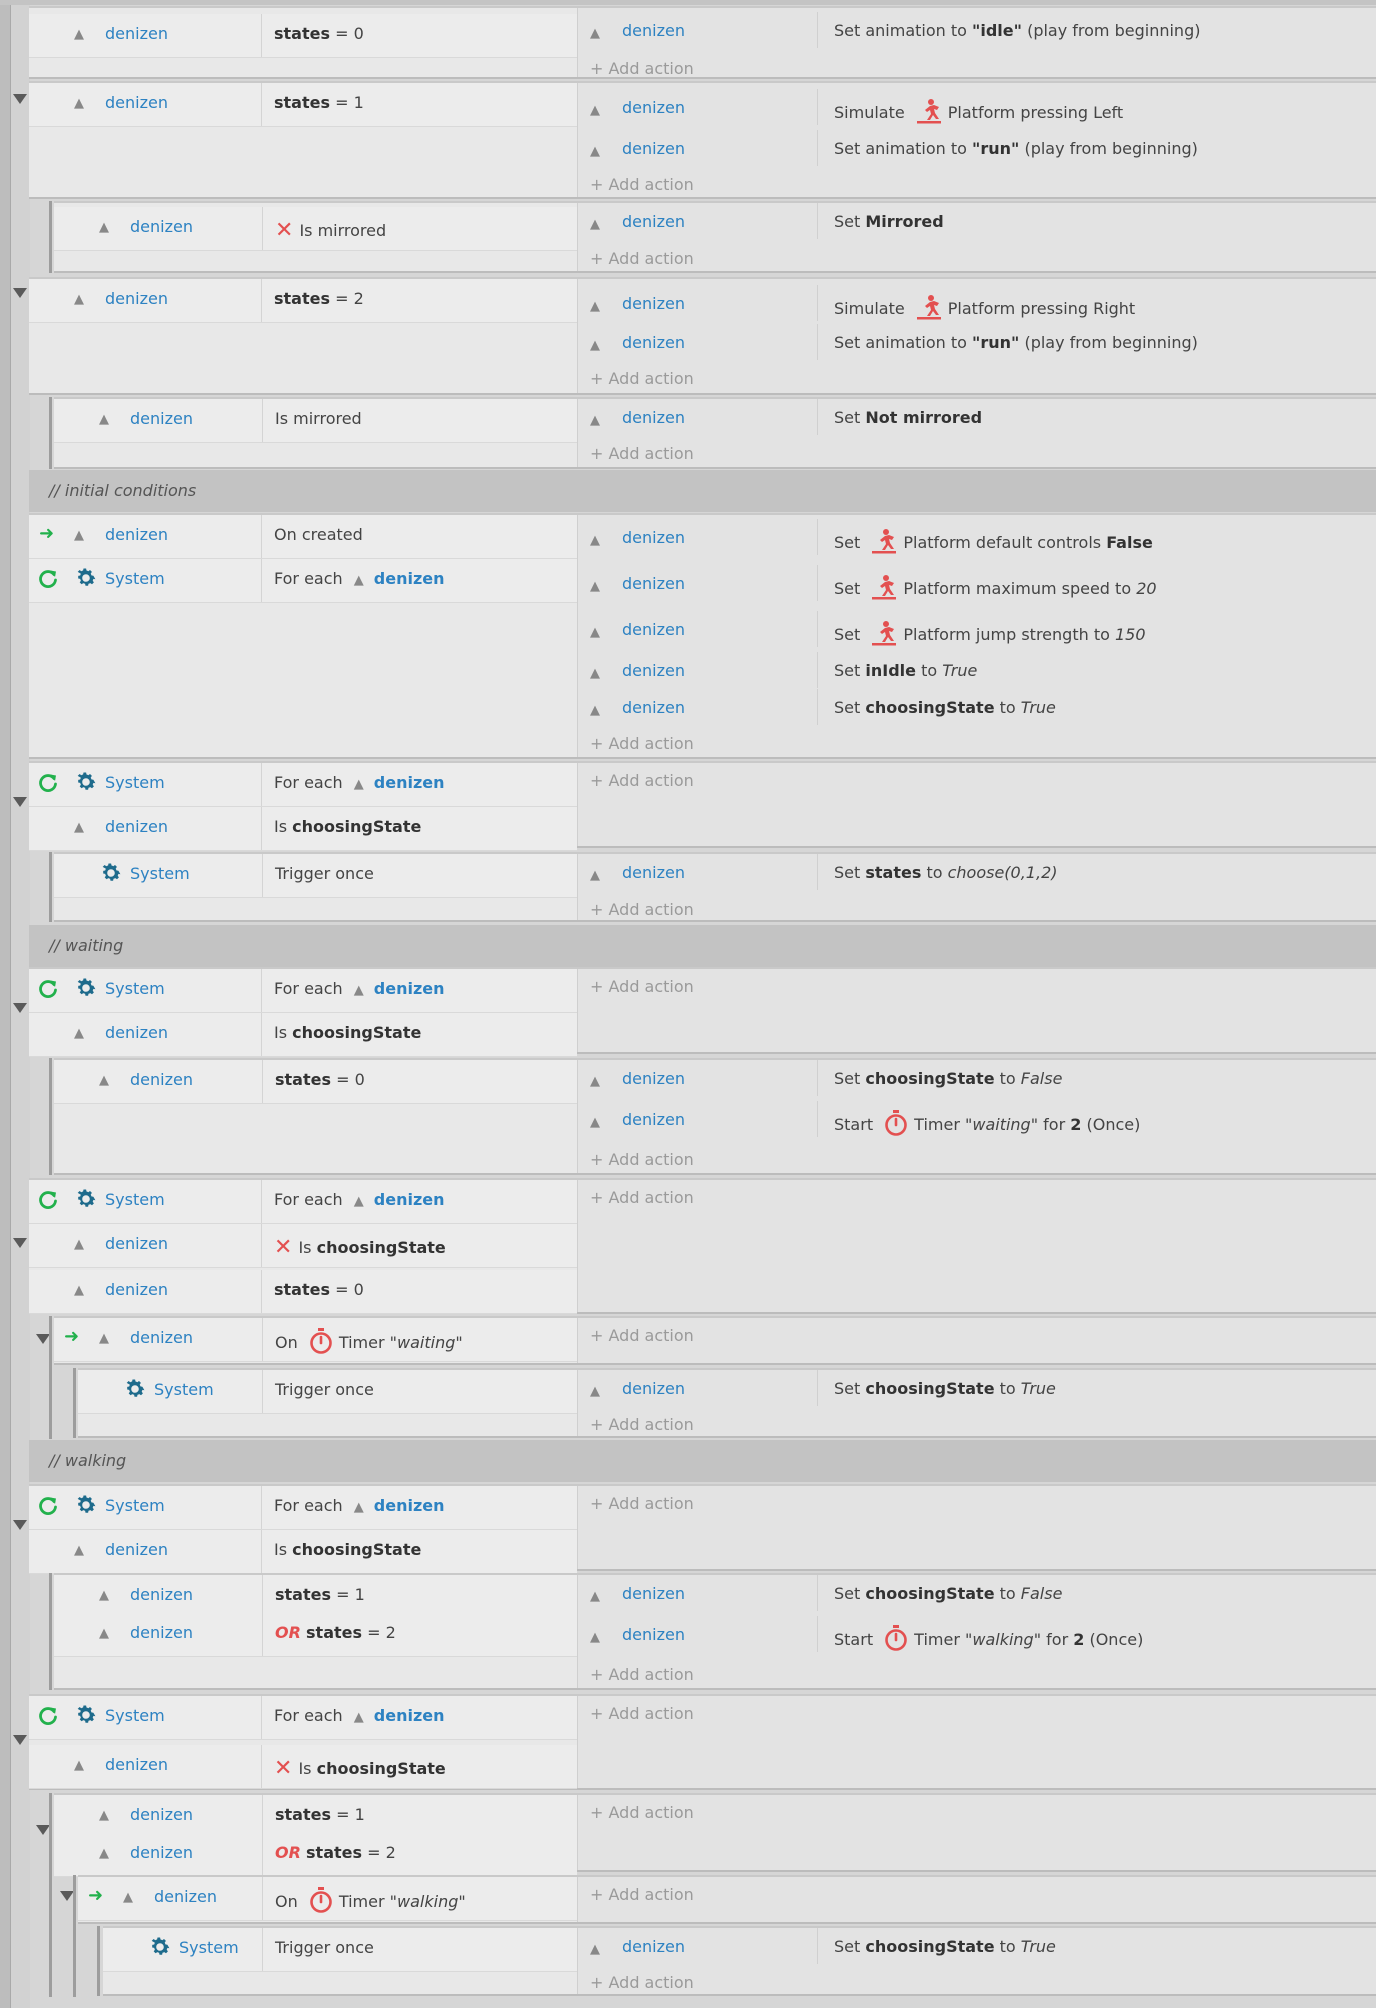  I want to click on condition-row: ▲ denizen states = 2, so click(303, 301).